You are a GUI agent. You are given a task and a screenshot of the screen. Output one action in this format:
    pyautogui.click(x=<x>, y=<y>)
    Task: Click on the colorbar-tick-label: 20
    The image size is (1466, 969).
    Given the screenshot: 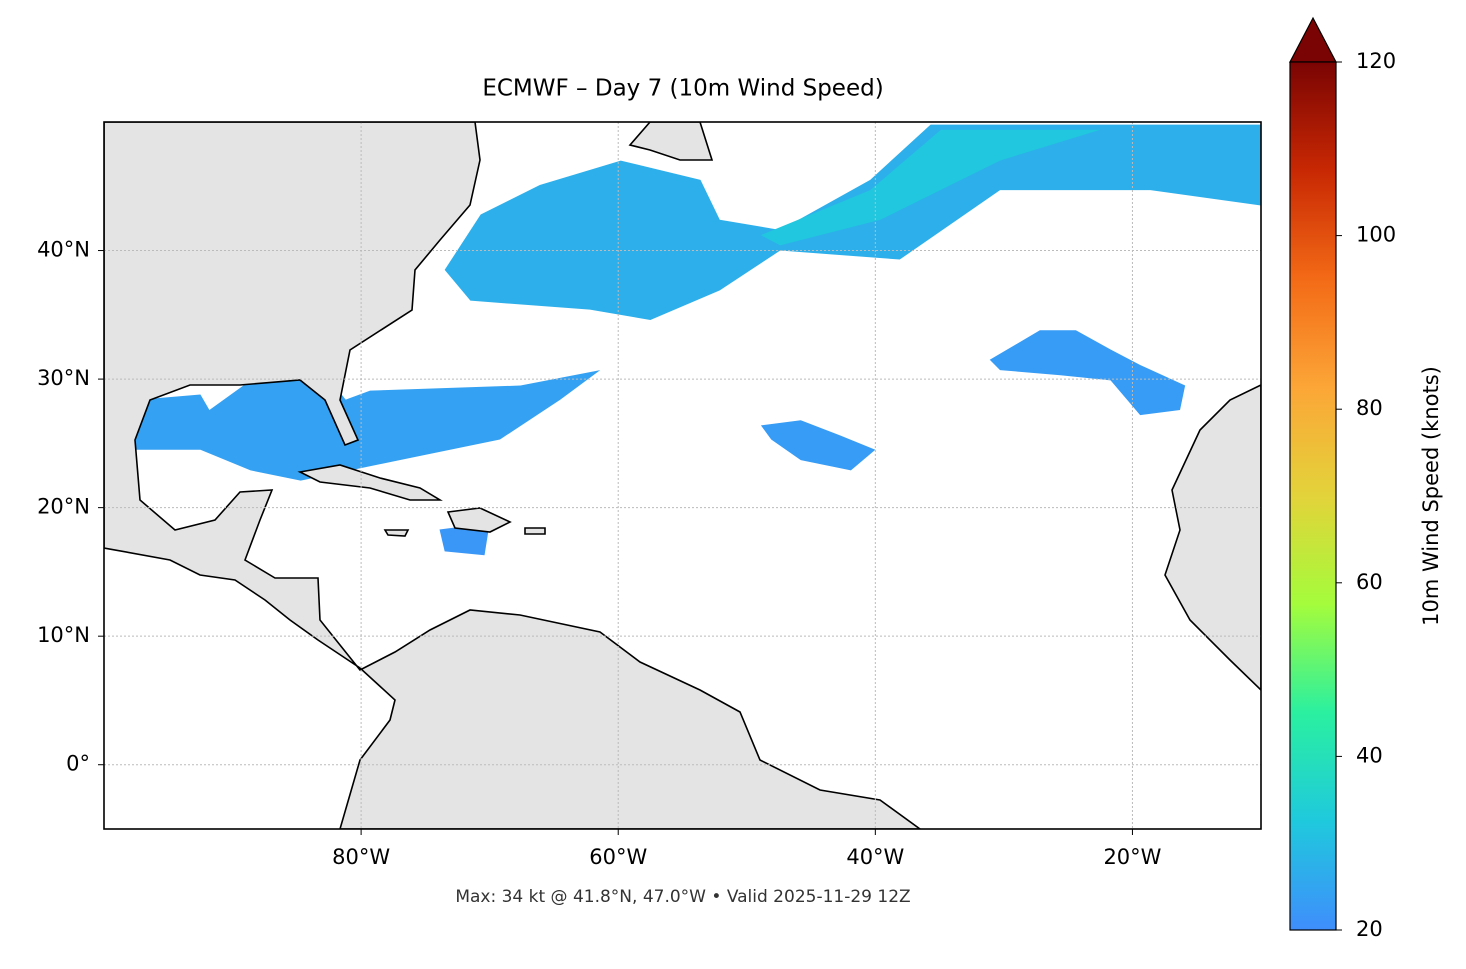 What is the action you would take?
    pyautogui.click(x=1369, y=929)
    